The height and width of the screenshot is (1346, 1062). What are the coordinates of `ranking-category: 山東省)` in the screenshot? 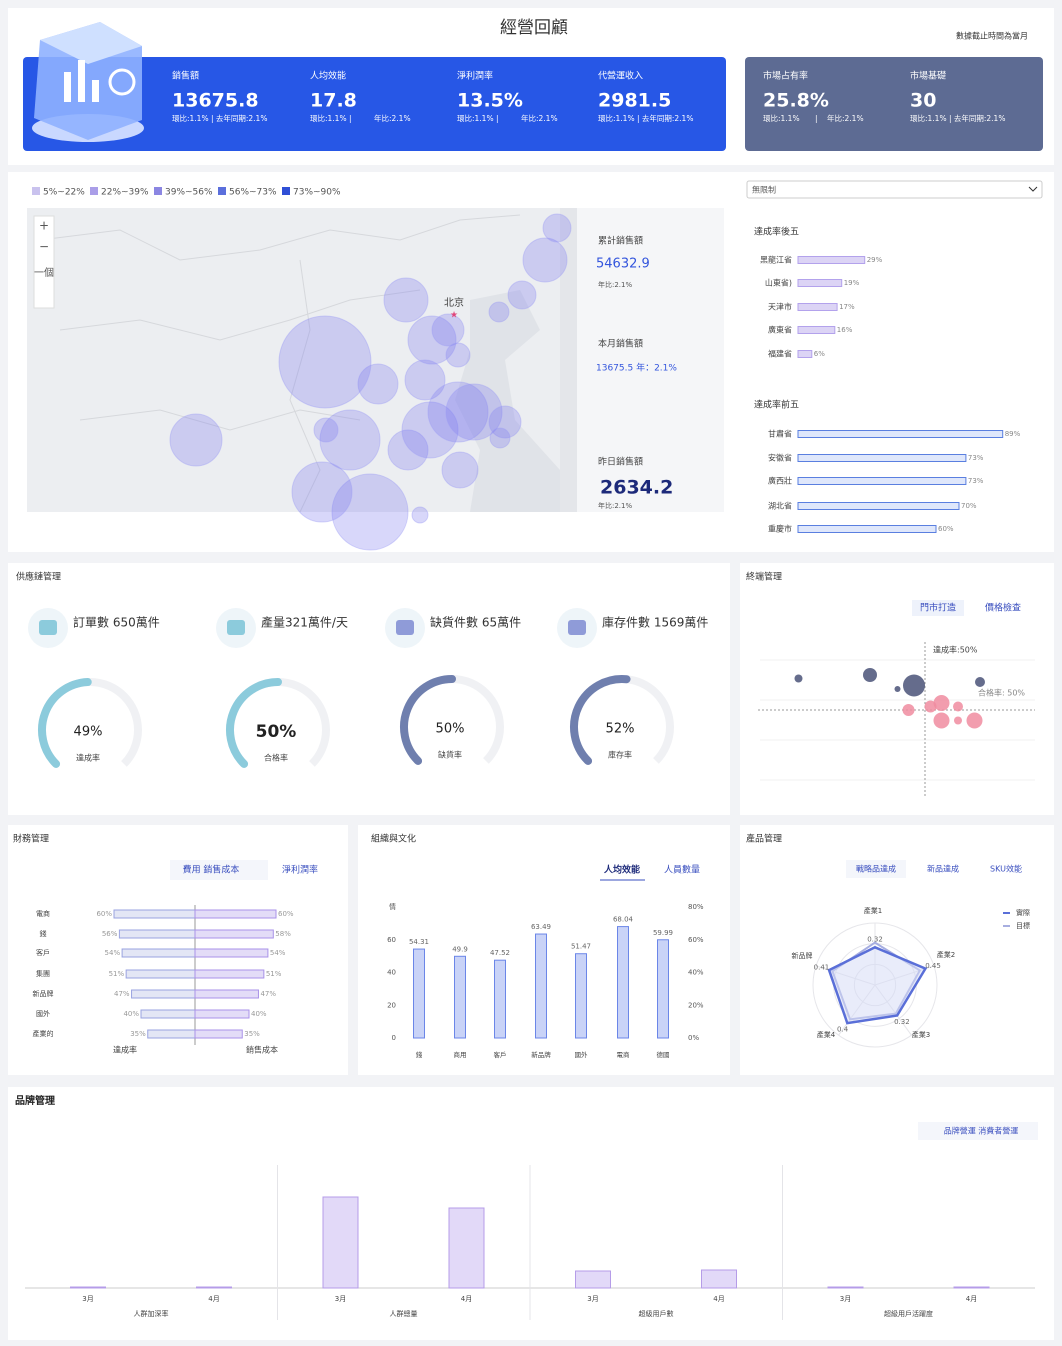 It's located at (778, 283).